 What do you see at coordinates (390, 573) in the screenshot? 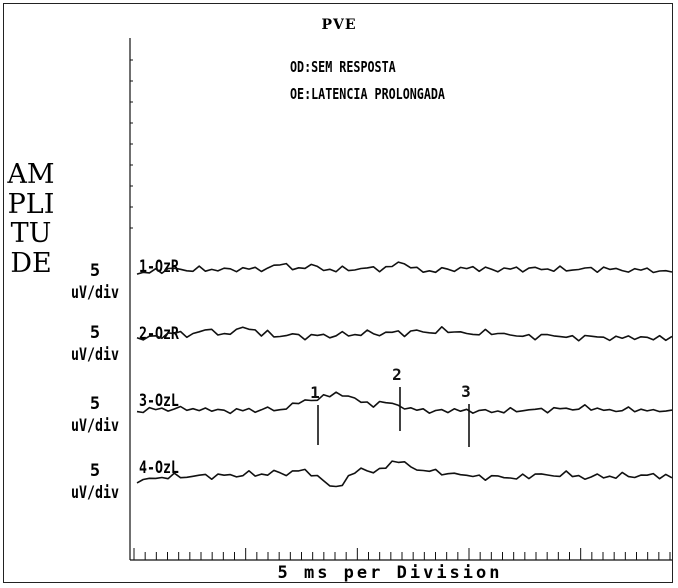
I see `x-axis-label: 5 ms per Division` at bounding box center [390, 573].